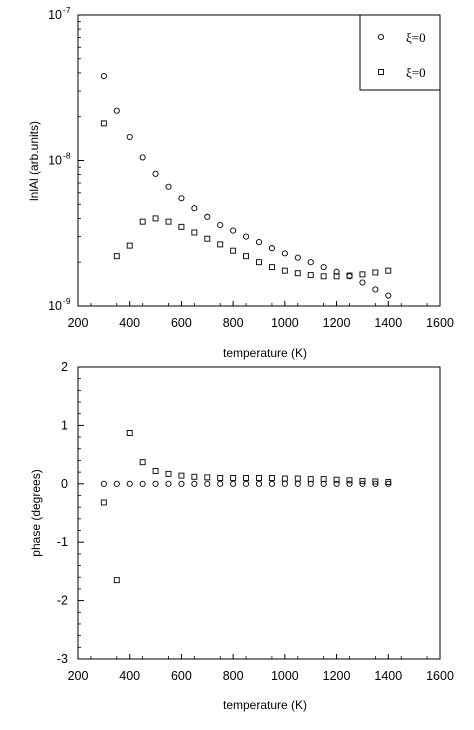 The width and height of the screenshot is (474, 730). Describe the element at coordinates (64, 425) in the screenshot. I see `y-tick-label: 1` at that location.